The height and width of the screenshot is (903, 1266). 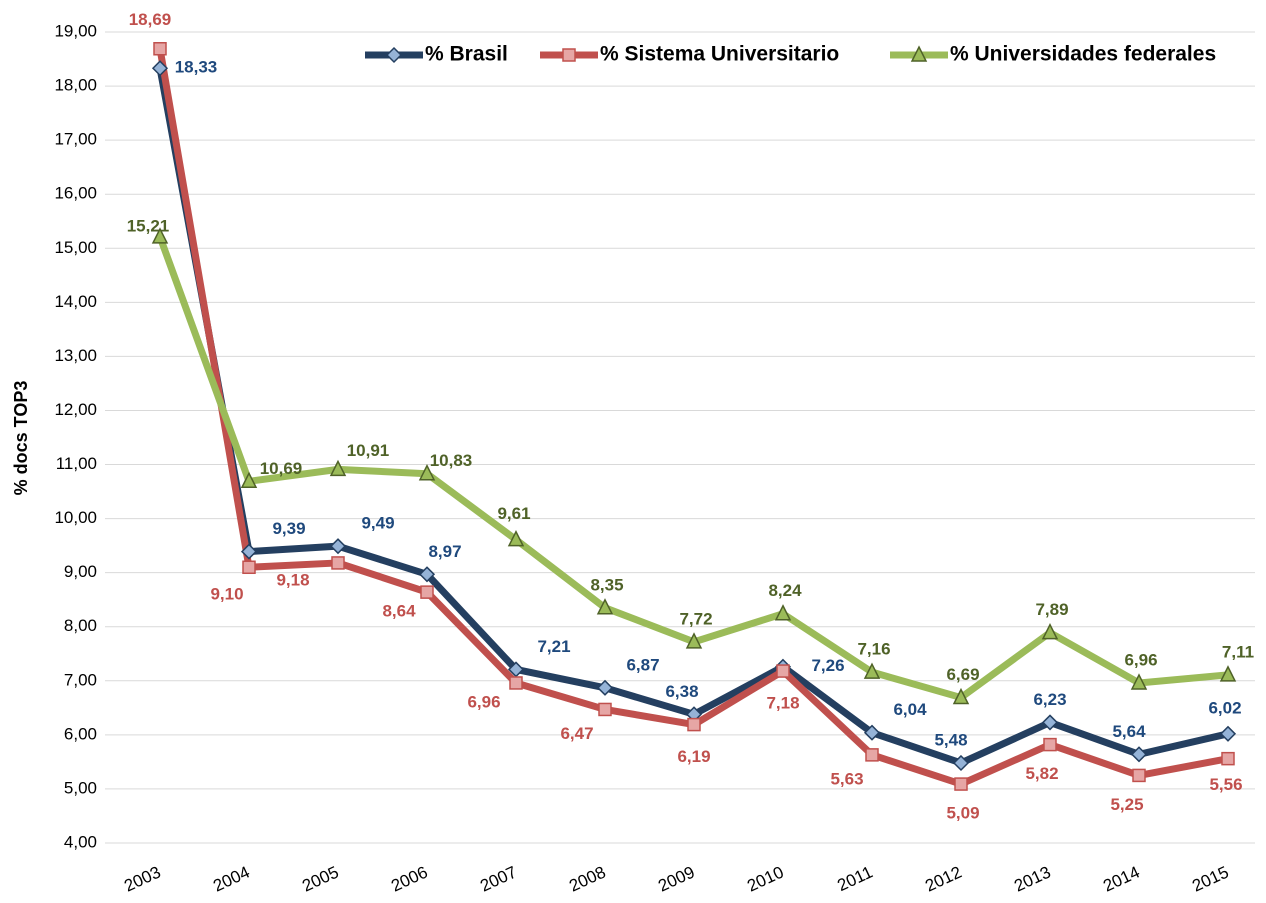 What do you see at coordinates (142, 878) in the screenshot?
I see `x-tick-label: 2003` at bounding box center [142, 878].